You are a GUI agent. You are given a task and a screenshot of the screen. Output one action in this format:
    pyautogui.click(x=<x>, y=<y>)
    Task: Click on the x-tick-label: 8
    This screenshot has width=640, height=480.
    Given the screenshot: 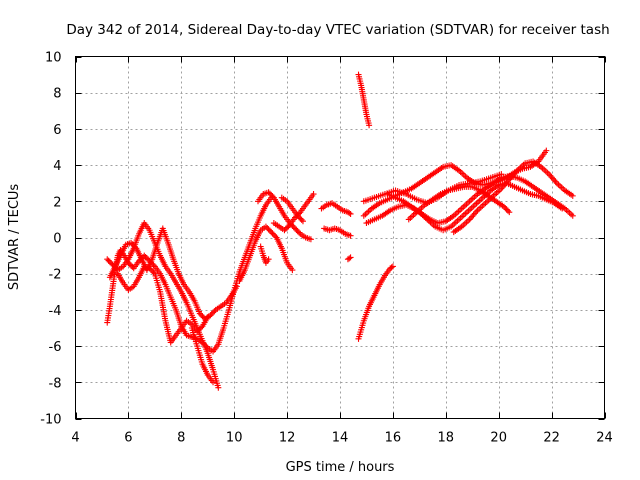 What is the action you would take?
    pyautogui.click(x=181, y=438)
    